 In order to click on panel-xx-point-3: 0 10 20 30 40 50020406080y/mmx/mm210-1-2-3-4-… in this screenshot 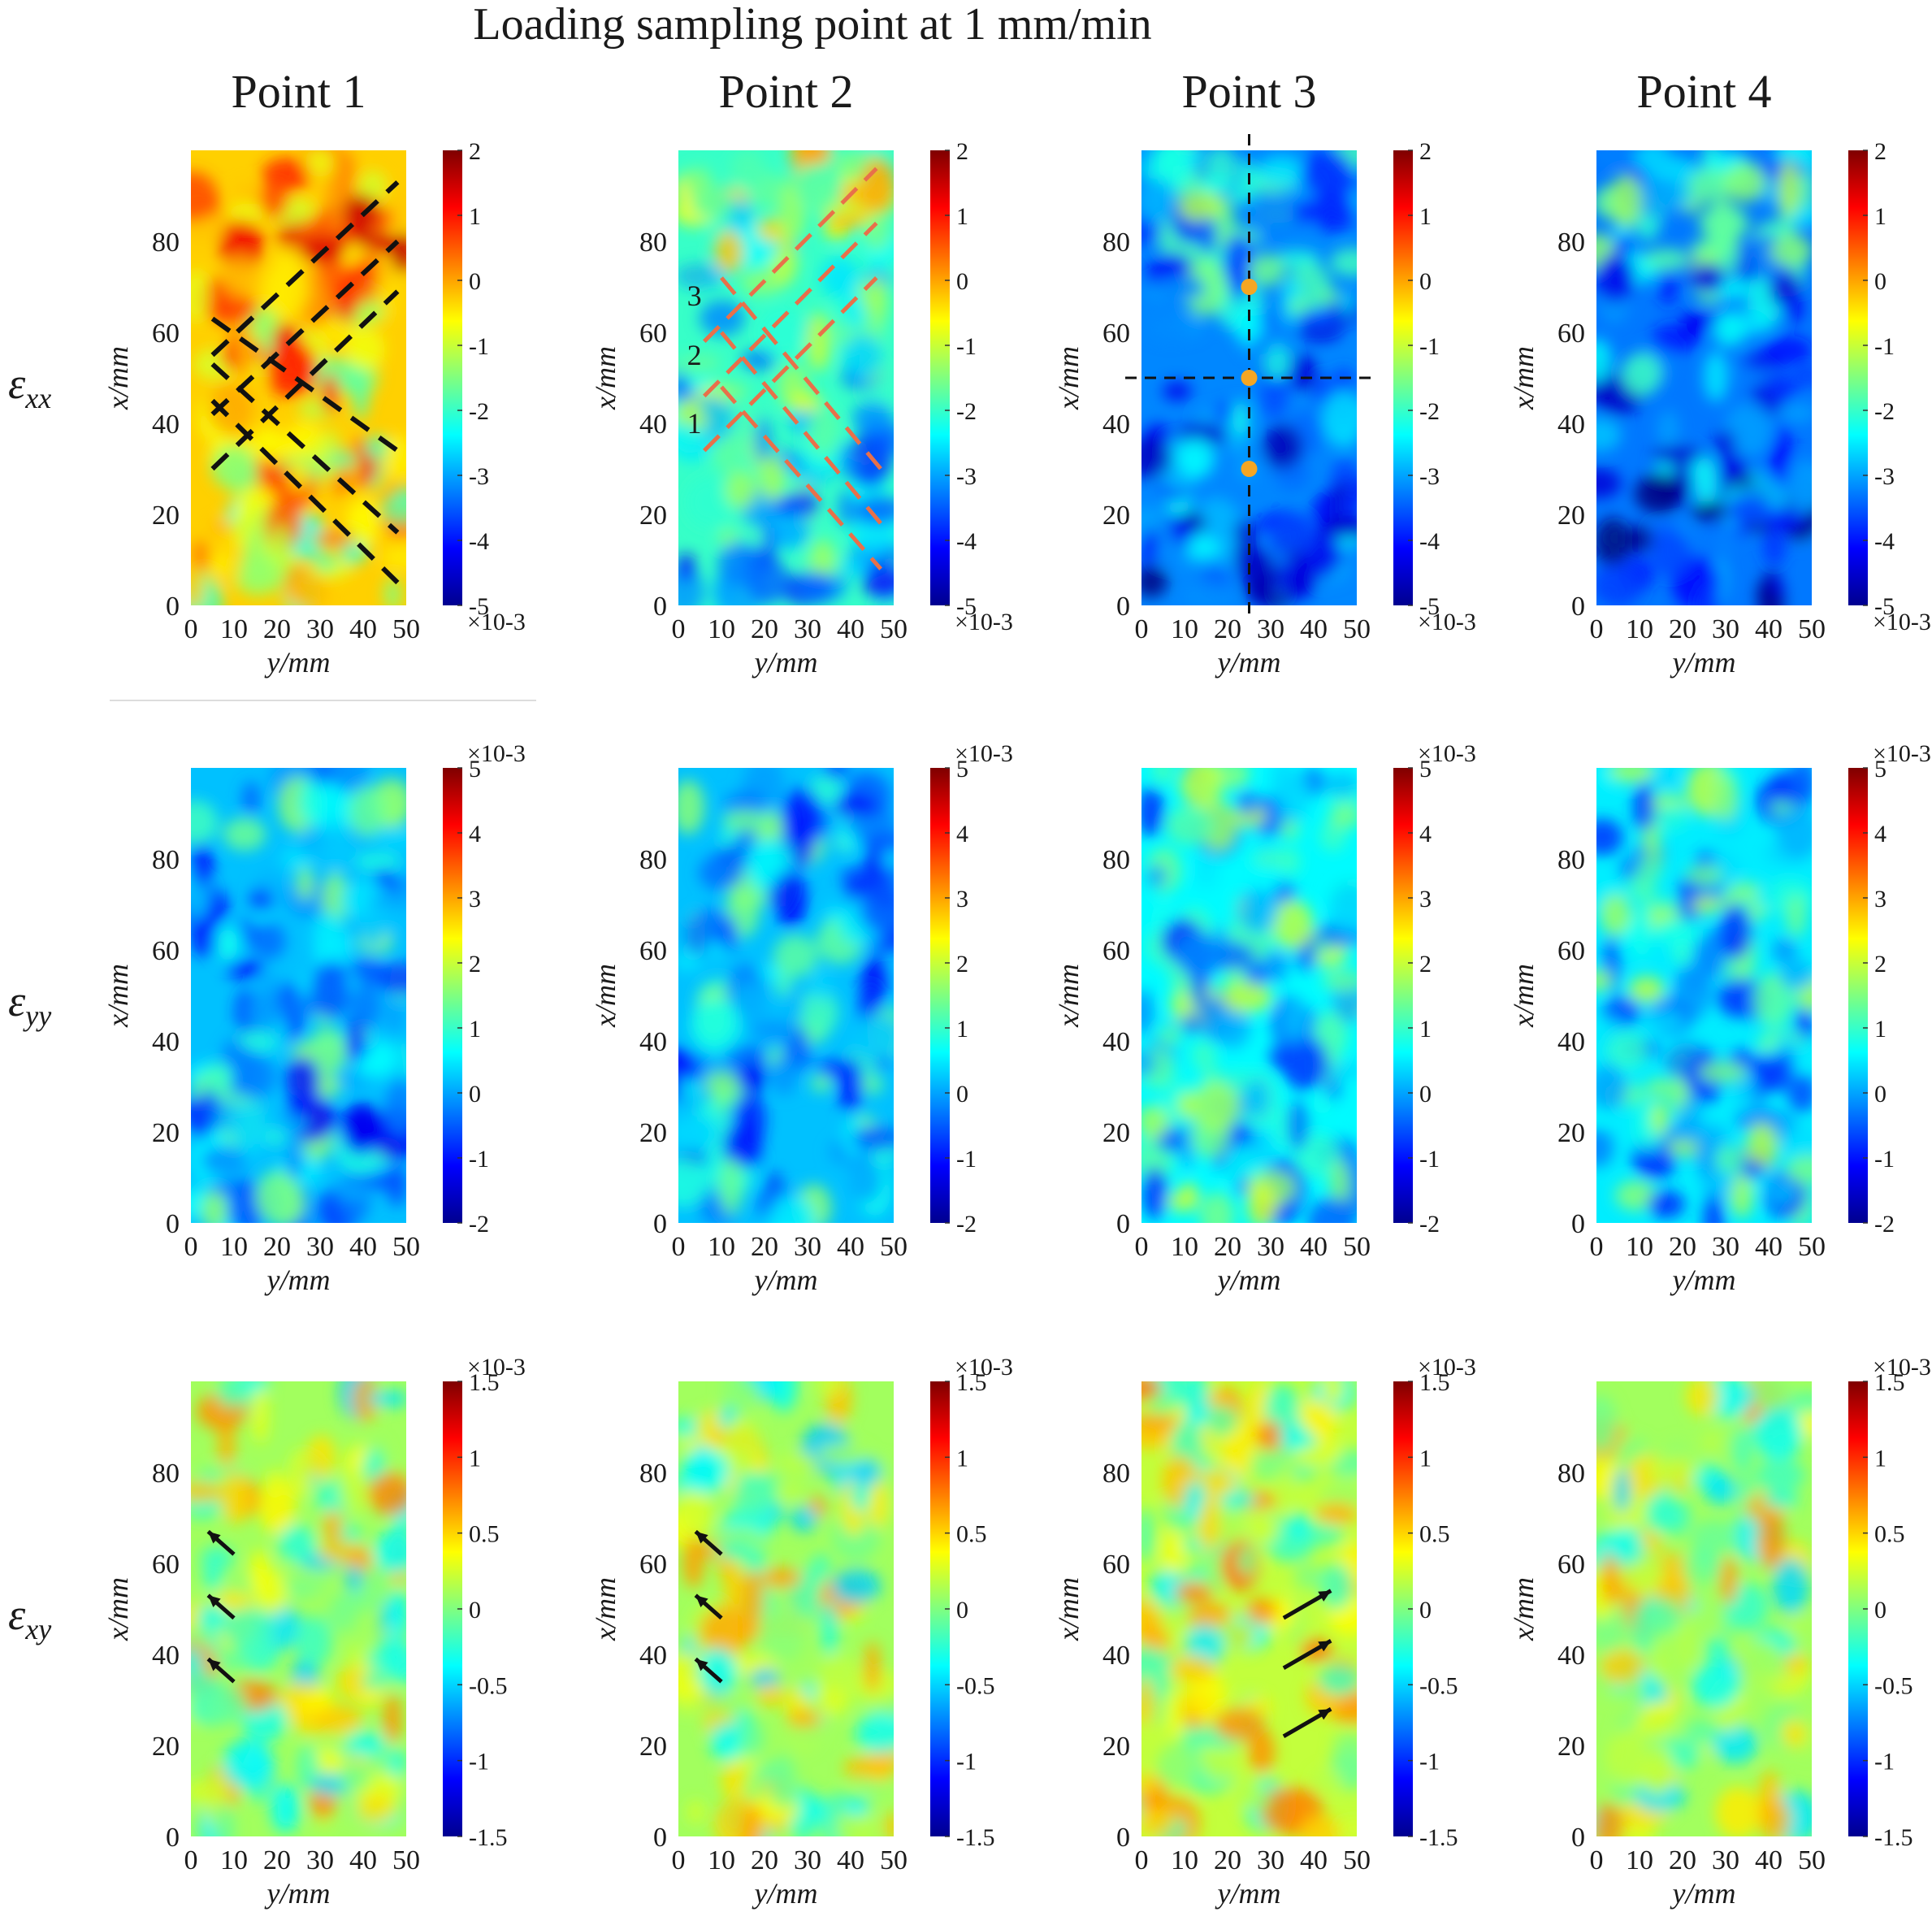, I will do `click(1264, 406)`.